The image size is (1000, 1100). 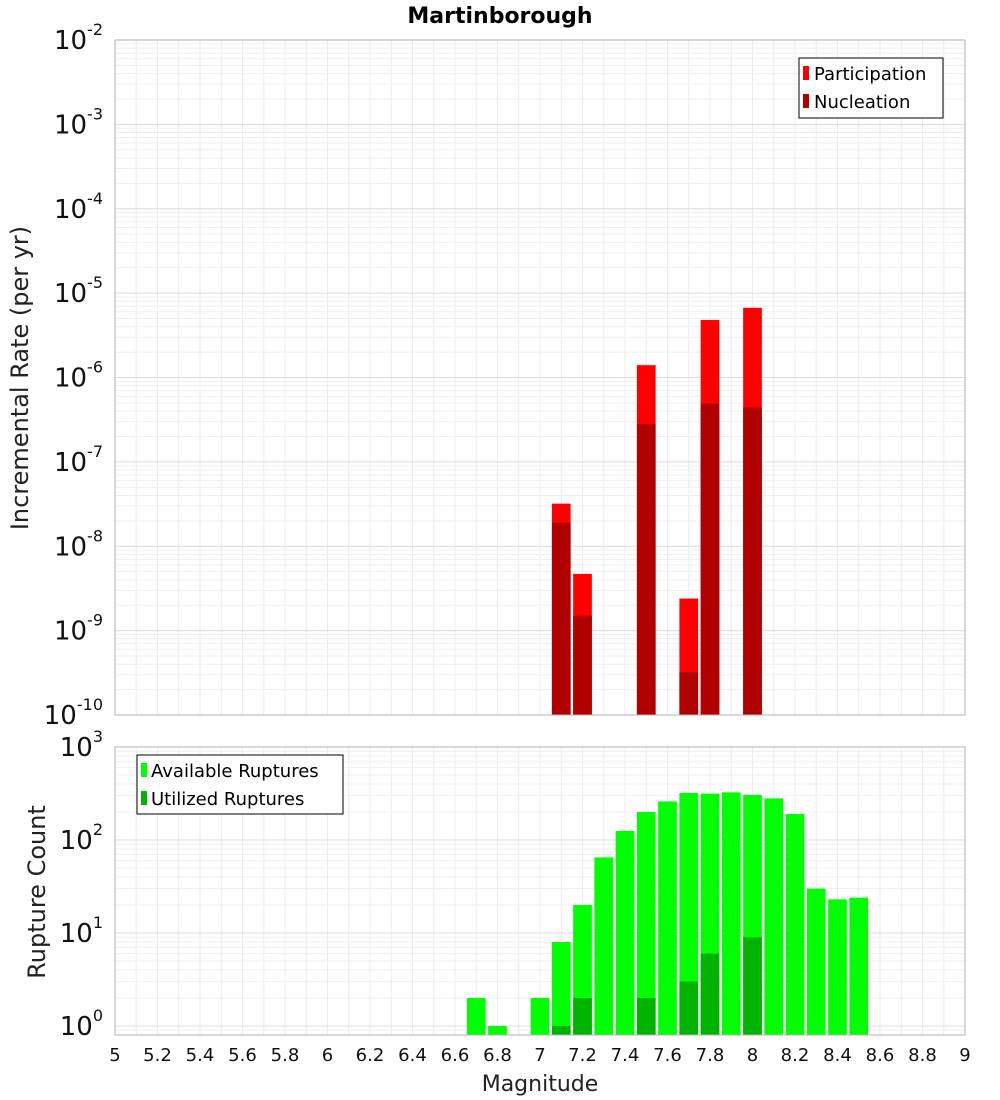 I want to click on legend-swatch-utilized, so click(x=144, y=798).